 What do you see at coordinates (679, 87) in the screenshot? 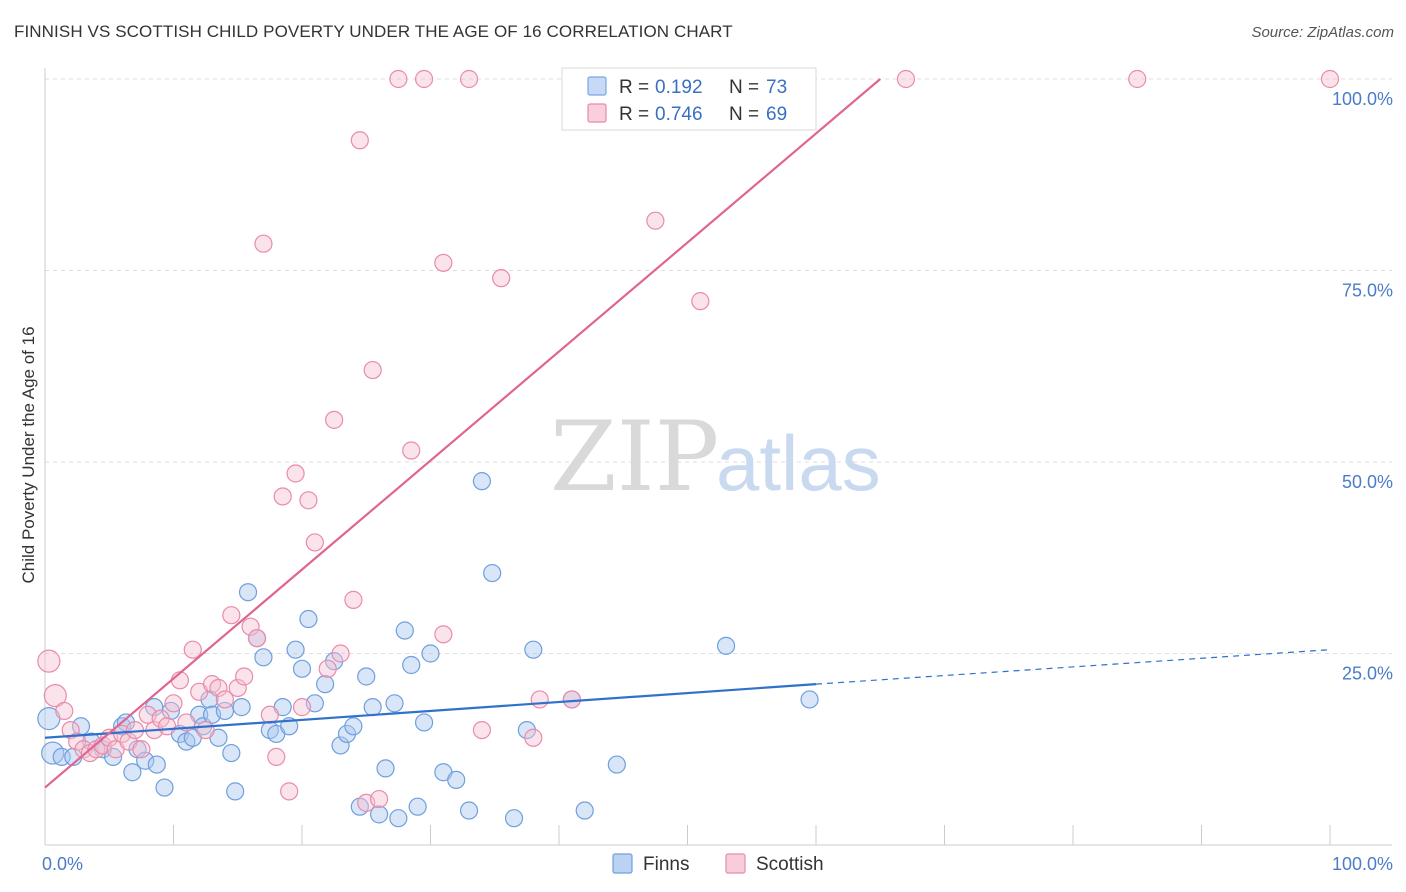
I see `legend-r-value-0: 0.192` at bounding box center [679, 87].